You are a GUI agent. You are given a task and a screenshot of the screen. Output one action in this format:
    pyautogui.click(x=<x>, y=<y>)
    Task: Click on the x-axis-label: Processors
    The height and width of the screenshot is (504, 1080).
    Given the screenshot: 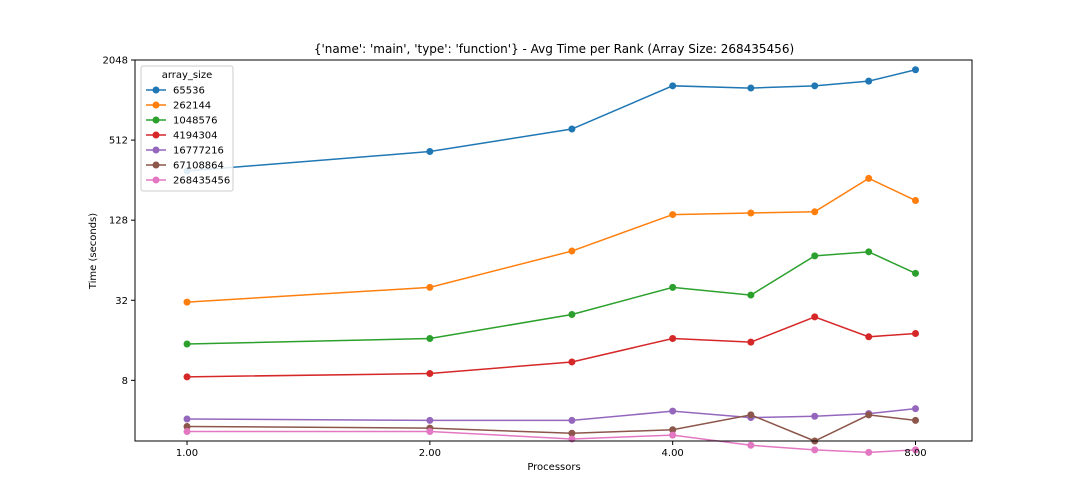 What is the action you would take?
    pyautogui.click(x=553, y=467)
    